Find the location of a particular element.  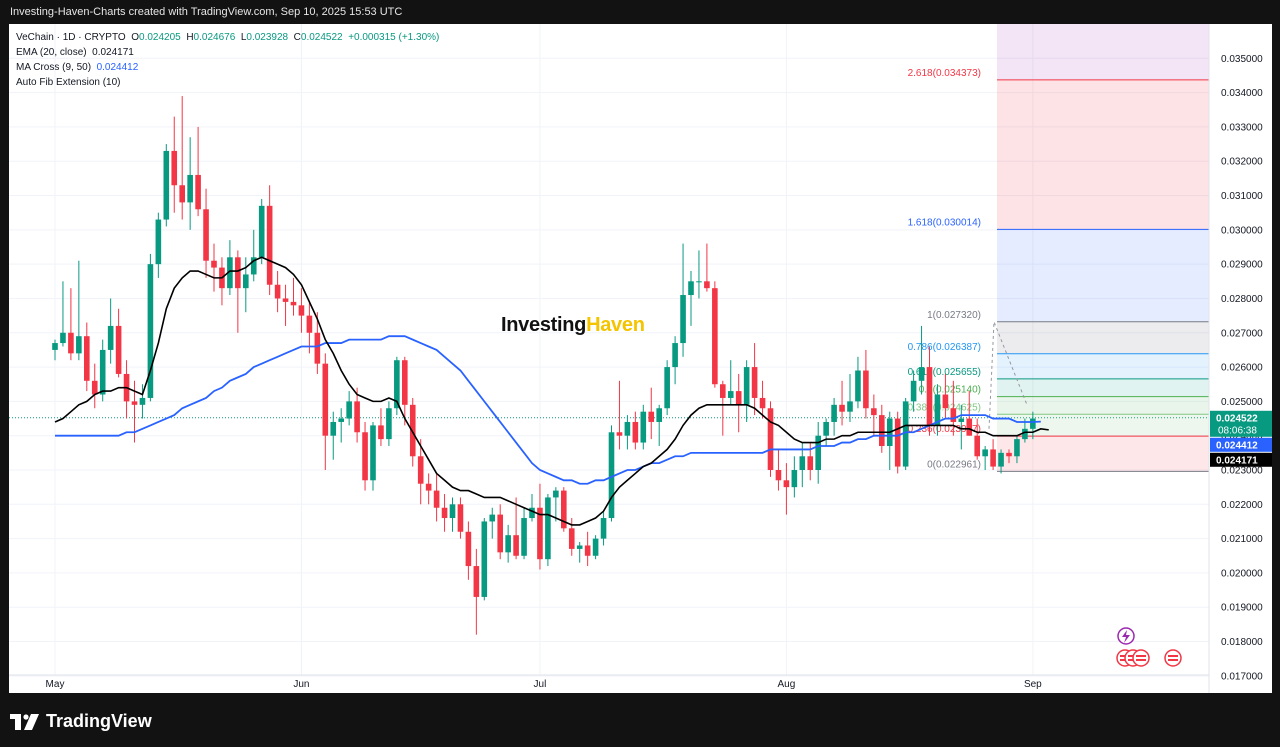

price-tick-label: 0.028000 is located at coordinates (1242, 299).